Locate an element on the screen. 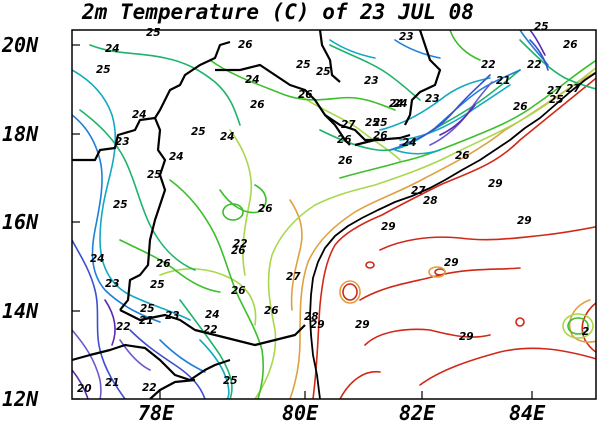 The height and width of the screenshot is (424, 600). state-border-deep-south is located at coordinates (172, 388).